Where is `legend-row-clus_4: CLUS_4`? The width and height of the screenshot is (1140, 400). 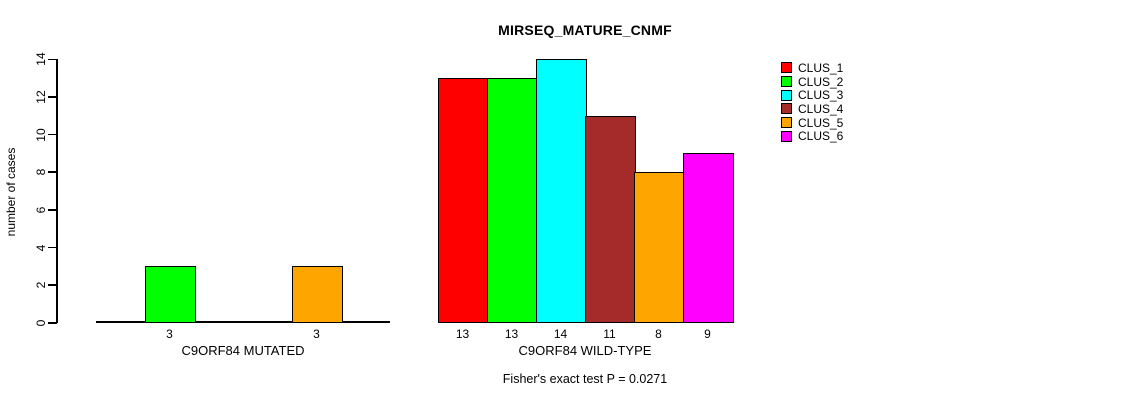
legend-row-clus_4: CLUS_4 is located at coordinates (812, 109).